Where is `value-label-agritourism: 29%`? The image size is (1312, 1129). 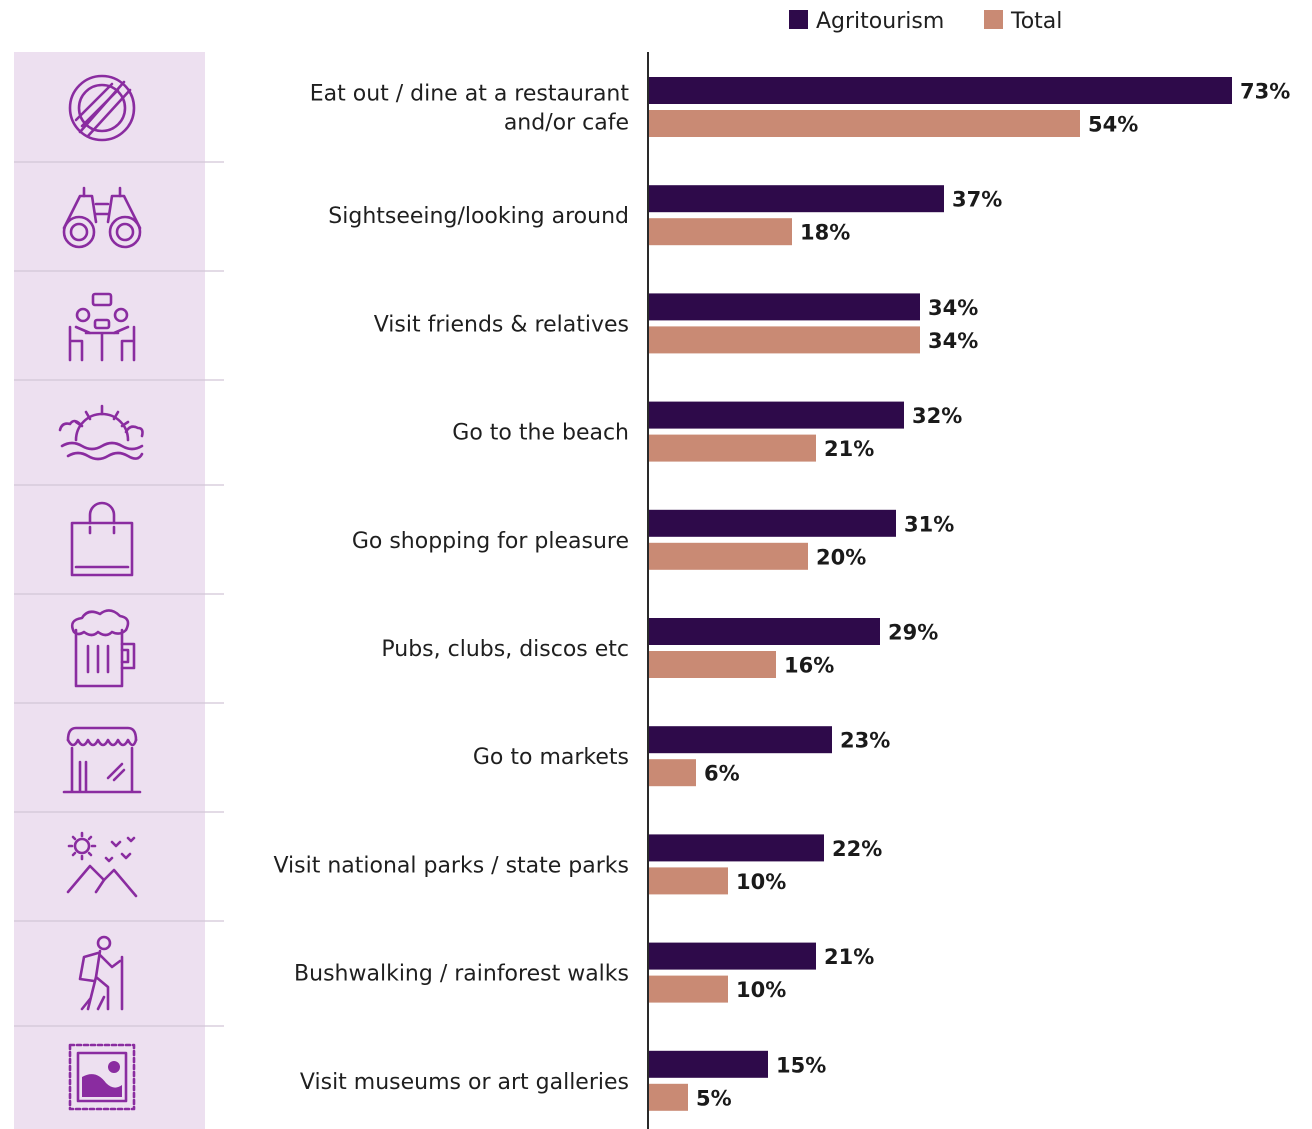 value-label-agritourism: 29% is located at coordinates (913, 633).